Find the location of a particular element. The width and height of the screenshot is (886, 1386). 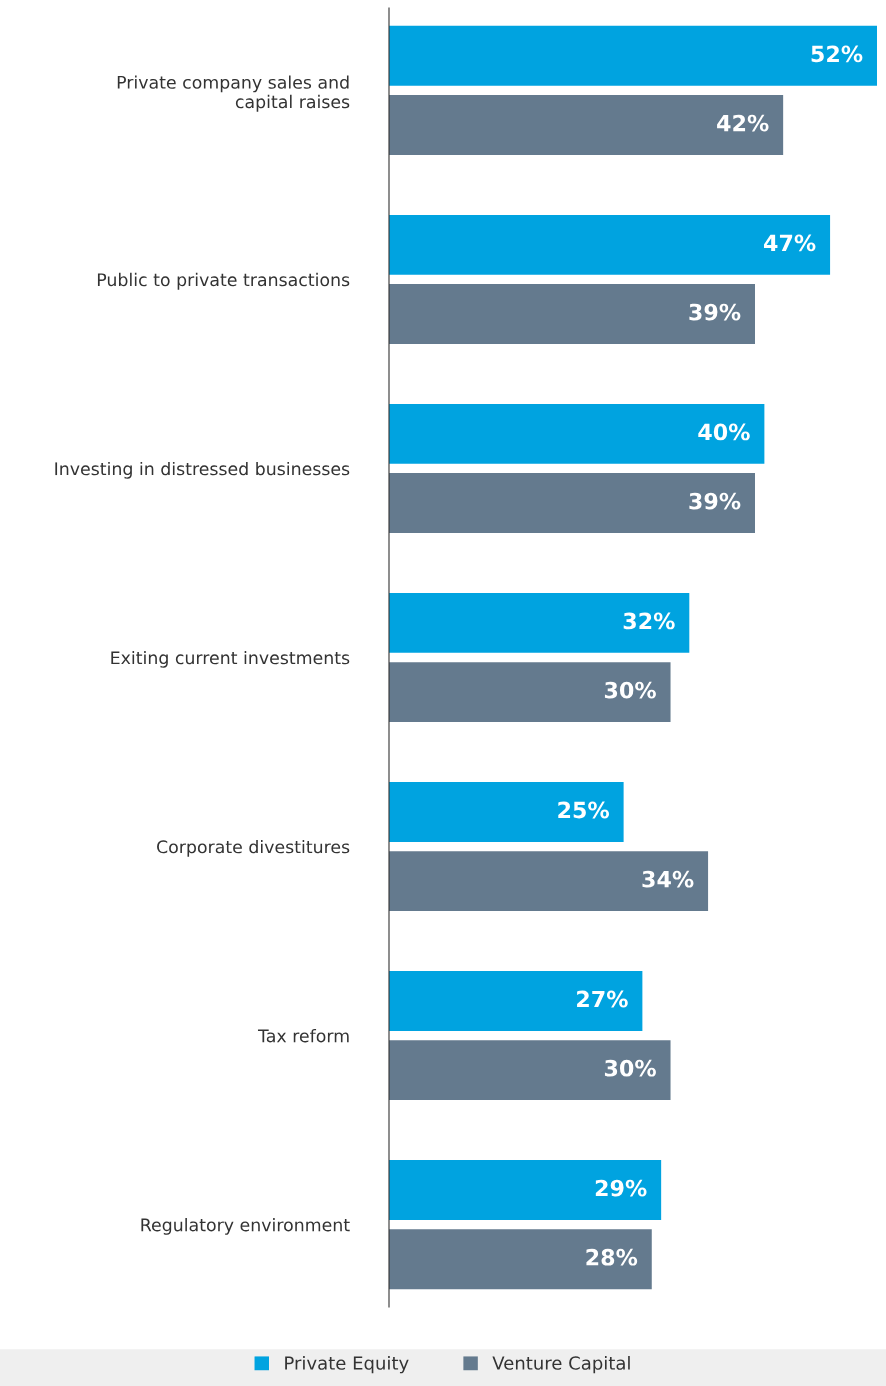

data-label: 40% is located at coordinates (724, 432).